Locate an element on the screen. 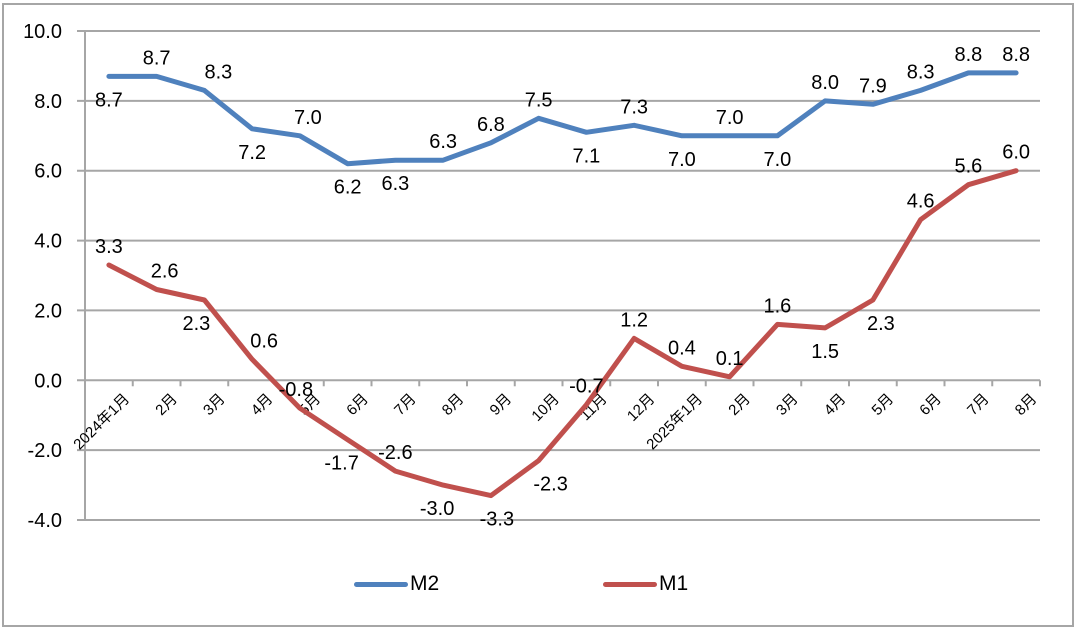 The width and height of the screenshot is (1080, 633). y-tick-label: -2.0 is located at coordinates (45, 451).